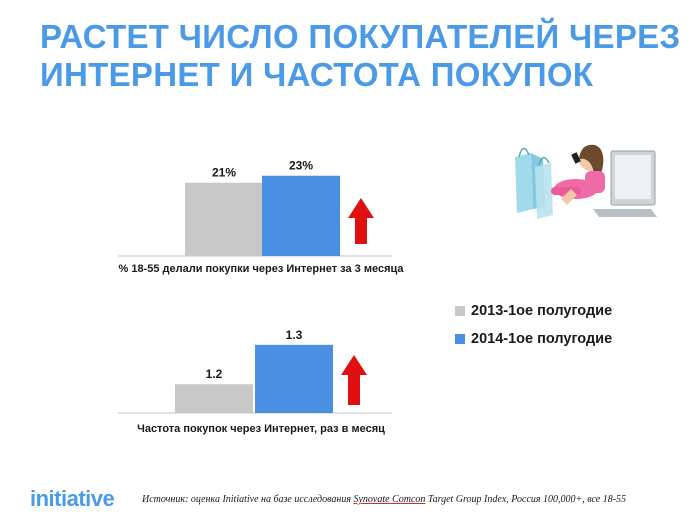  I want to click on legend-swatch-2013, so click(460, 311).